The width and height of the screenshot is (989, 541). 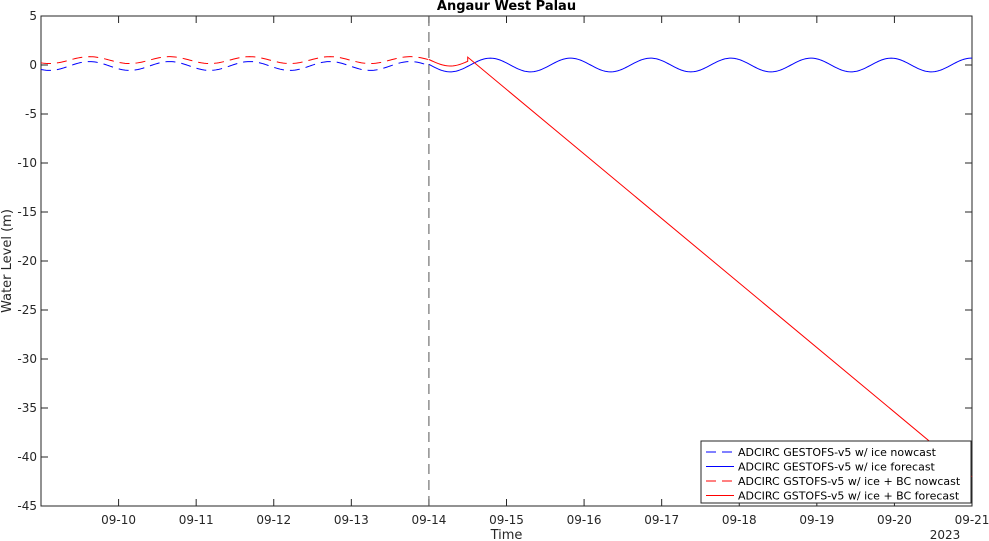 I want to click on y-tick-label: -15, so click(x=27, y=212).